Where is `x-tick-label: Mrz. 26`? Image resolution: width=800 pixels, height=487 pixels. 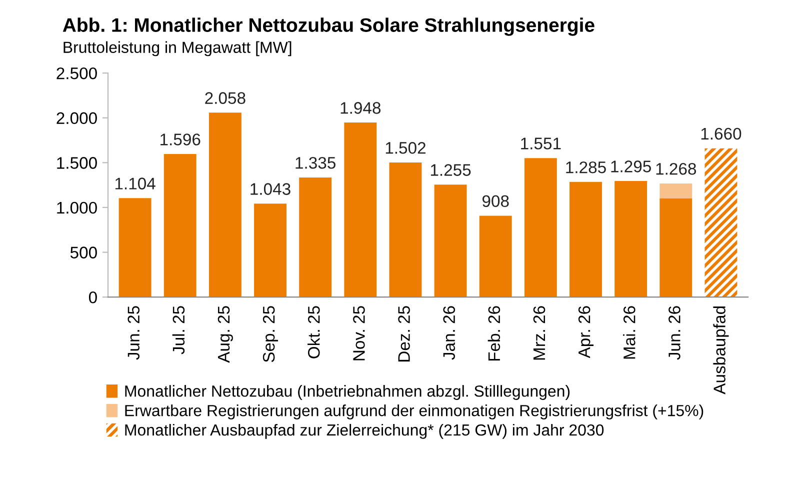
x-tick-label: Mrz. 26 is located at coordinates (539, 333).